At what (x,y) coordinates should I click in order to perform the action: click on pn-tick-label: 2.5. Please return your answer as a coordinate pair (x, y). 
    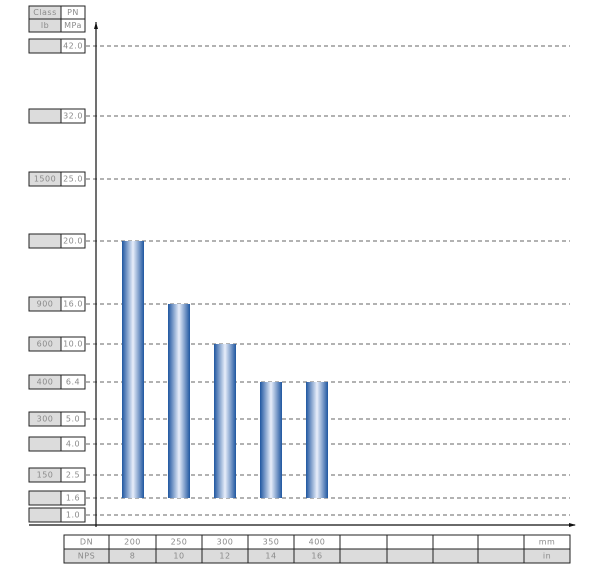
    Looking at the image, I should click on (73, 475).